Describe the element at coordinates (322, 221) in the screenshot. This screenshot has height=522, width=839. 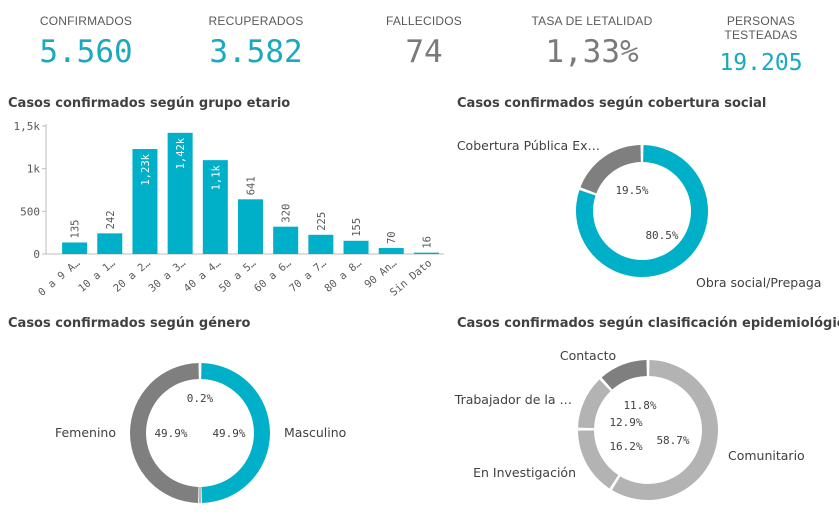
I see `bar-data-label: 225` at that location.